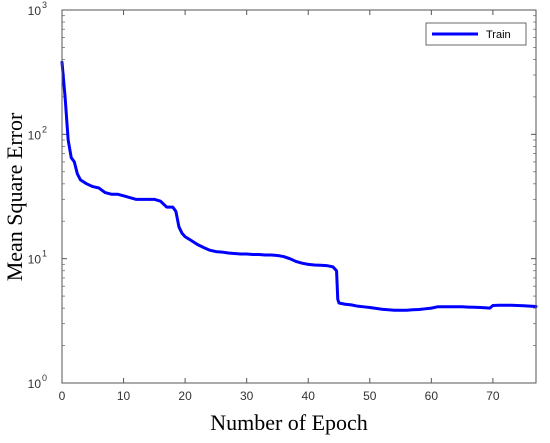  I want to click on x-tick-label: 30, so click(247, 396).